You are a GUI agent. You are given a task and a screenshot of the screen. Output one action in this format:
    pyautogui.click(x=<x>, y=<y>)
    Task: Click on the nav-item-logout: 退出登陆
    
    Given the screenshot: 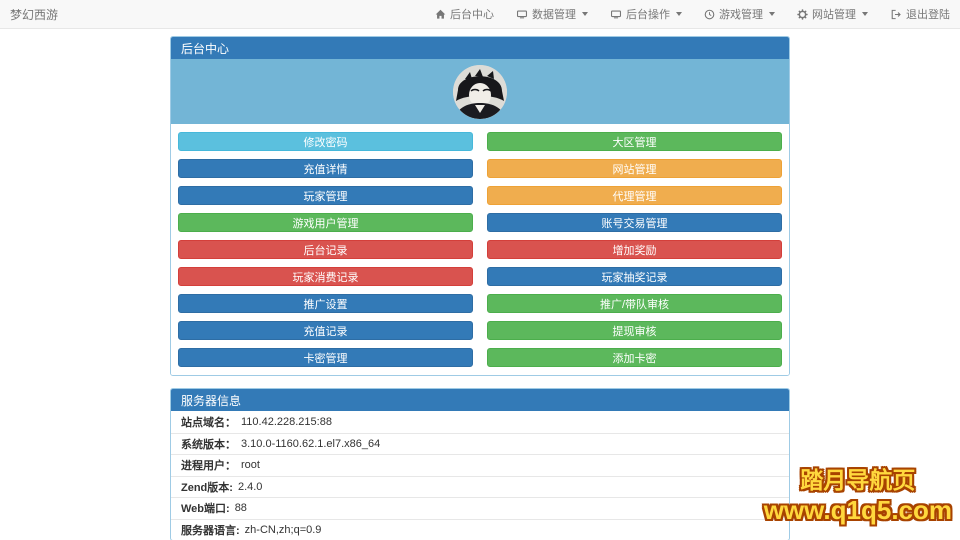 What is the action you would take?
    pyautogui.click(x=920, y=14)
    